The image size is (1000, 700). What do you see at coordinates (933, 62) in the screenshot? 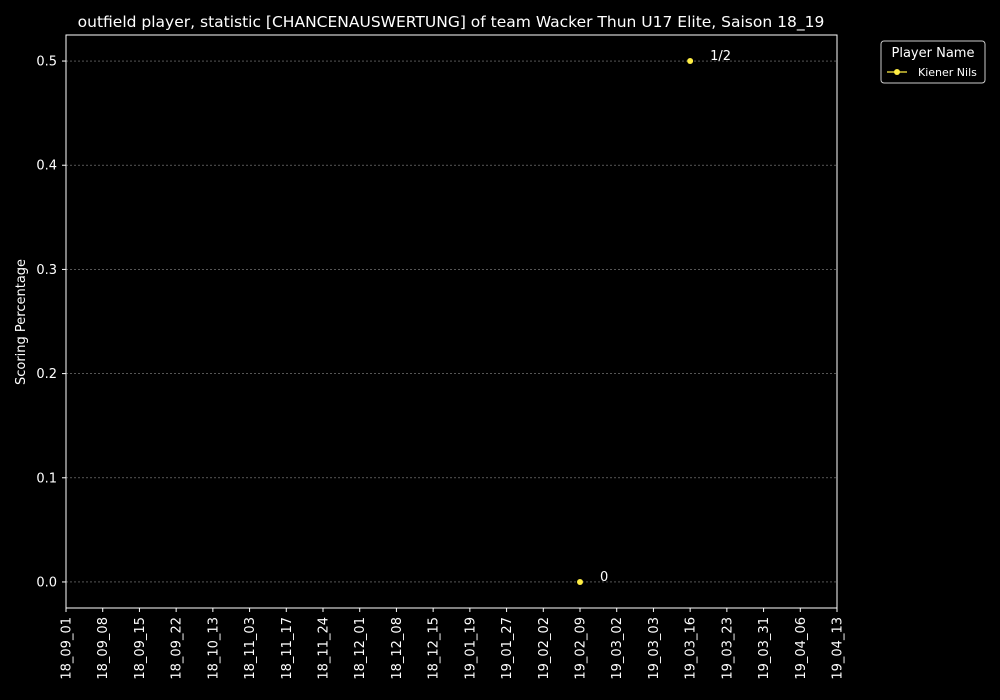
I see `legend: Player Name Kiener Nils` at bounding box center [933, 62].